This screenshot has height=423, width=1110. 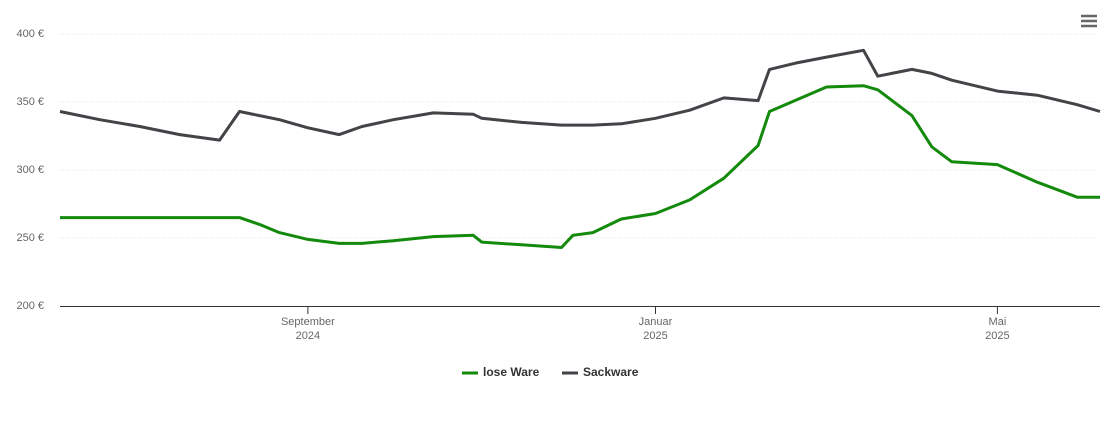 What do you see at coordinates (30, 238) in the screenshot?
I see `y-tick-label: 250 €` at bounding box center [30, 238].